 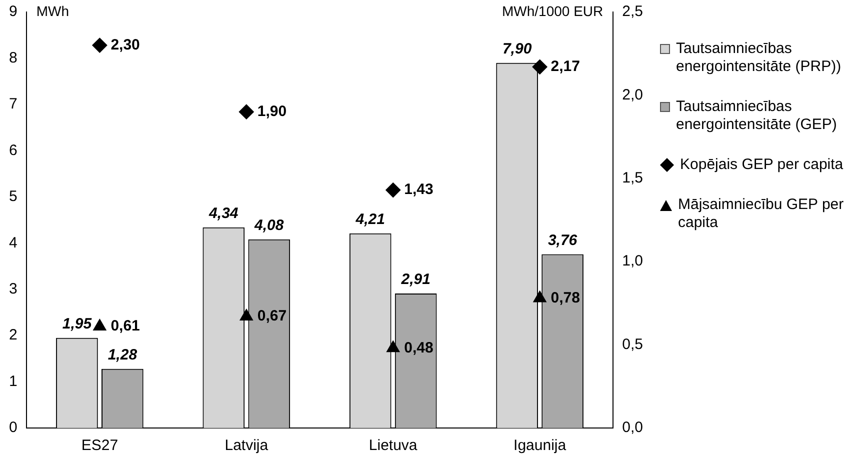 I want to click on data-label: 1,90, so click(x=272, y=111).